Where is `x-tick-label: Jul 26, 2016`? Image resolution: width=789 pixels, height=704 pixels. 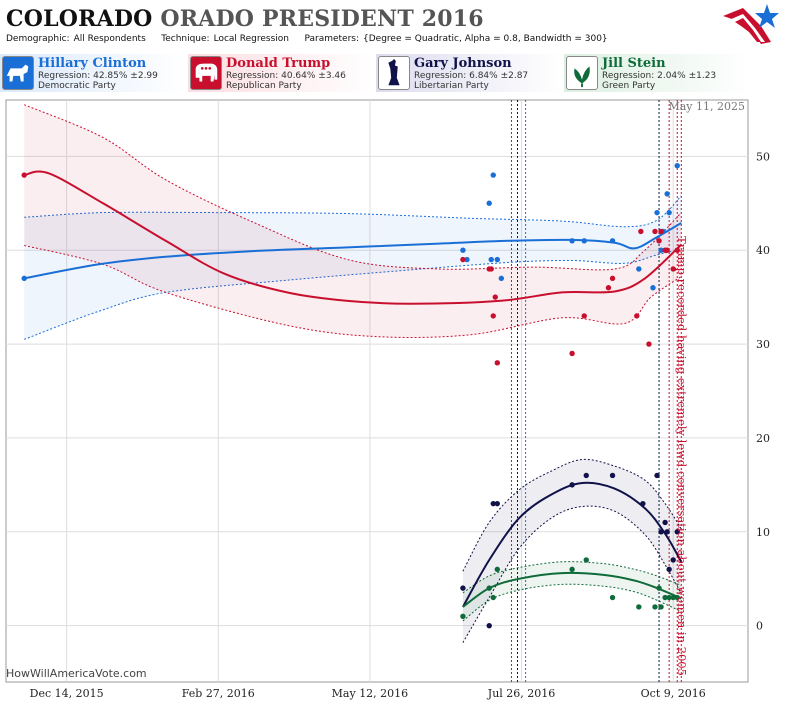
x-tick-label: Jul 26, 2016 is located at coordinates (521, 693).